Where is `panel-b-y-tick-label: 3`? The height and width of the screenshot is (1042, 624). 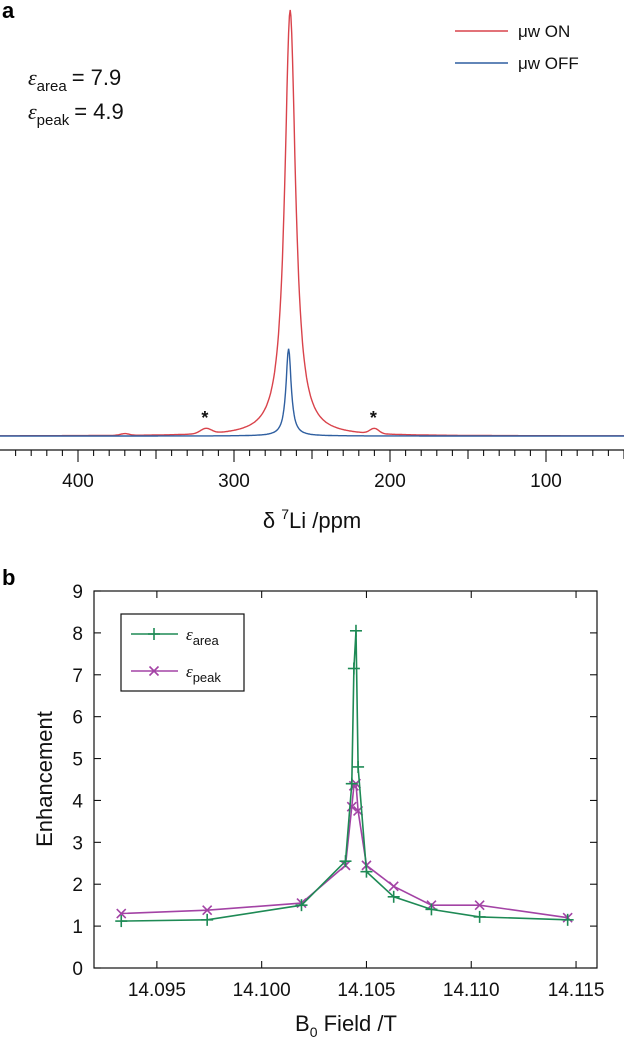
panel-b-y-tick-label: 3 is located at coordinates (77, 843).